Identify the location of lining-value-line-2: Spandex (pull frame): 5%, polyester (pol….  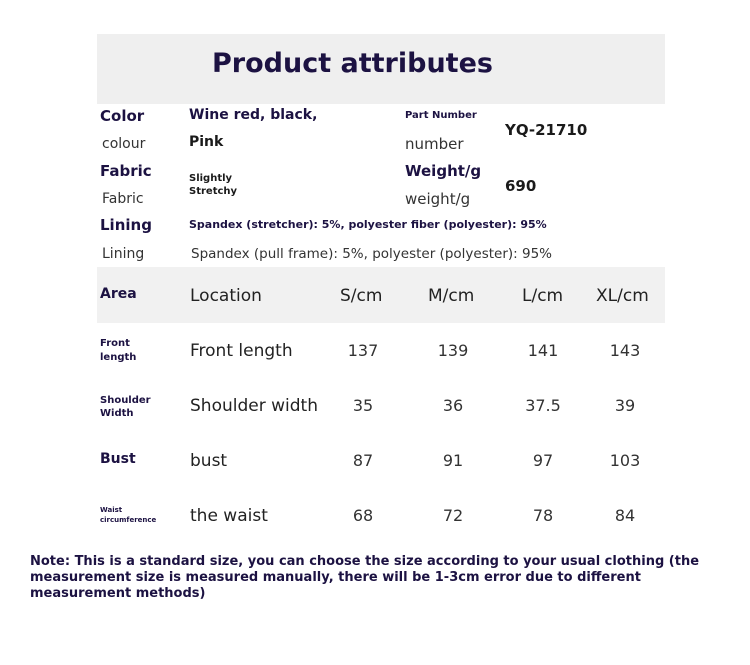
(371, 254).